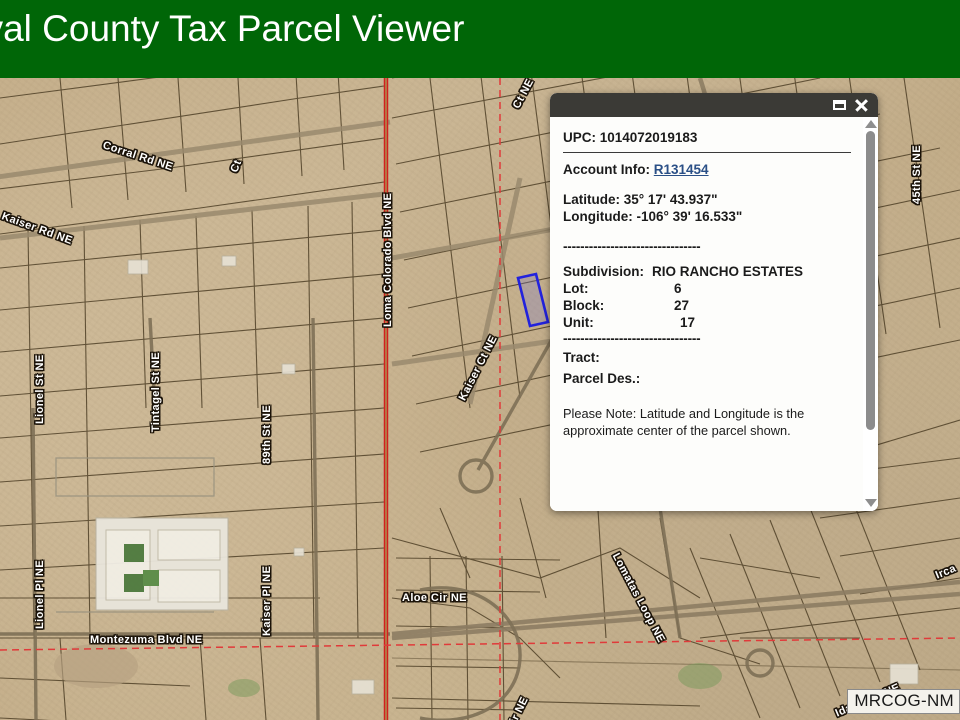 This screenshot has height=720, width=960. What do you see at coordinates (606, 169) in the screenshot?
I see `account-info-label: Account Info:` at bounding box center [606, 169].